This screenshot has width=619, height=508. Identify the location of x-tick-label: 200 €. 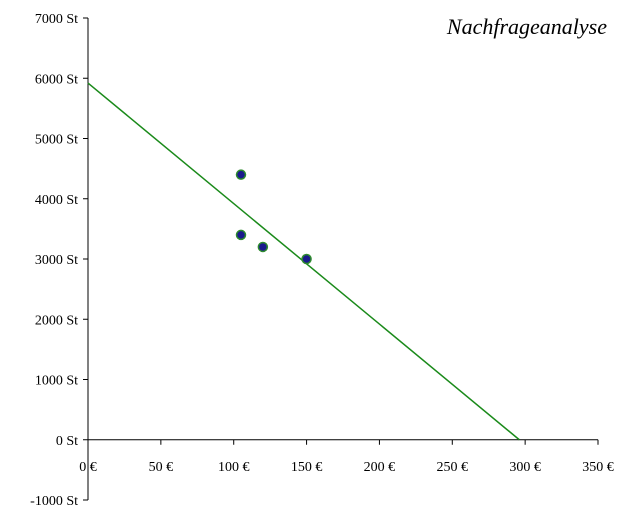
(380, 467).